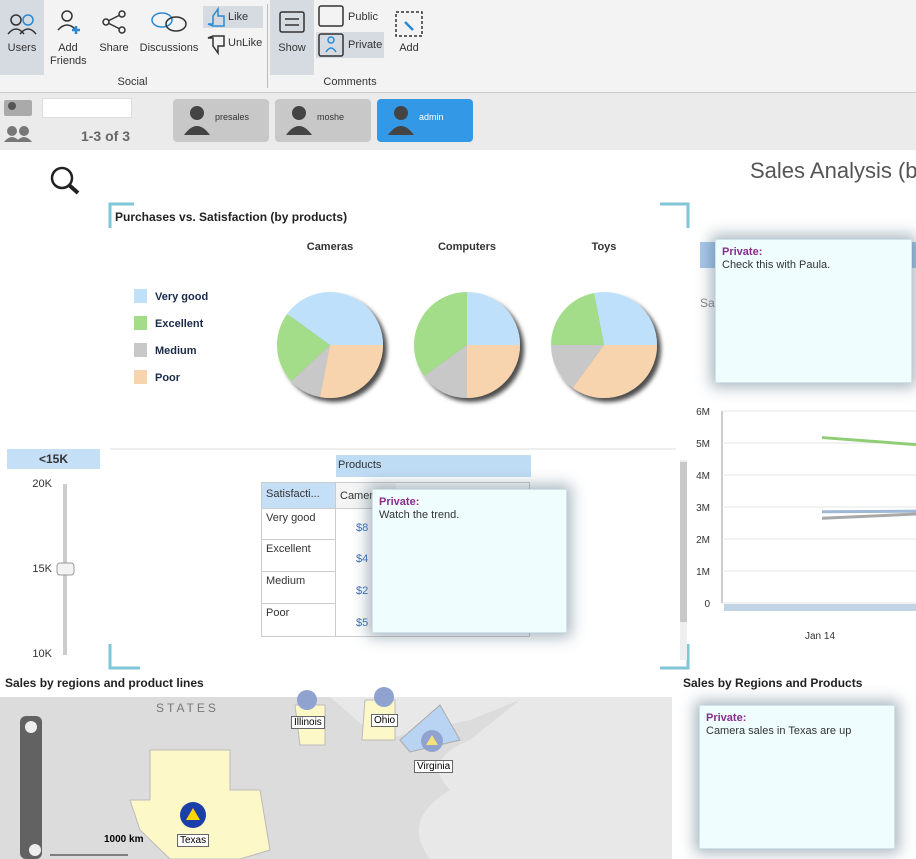 Image resolution: width=916 pixels, height=859 pixels. What do you see at coordinates (385, 720) in the screenshot?
I see `map-label: Ohio` at bounding box center [385, 720].